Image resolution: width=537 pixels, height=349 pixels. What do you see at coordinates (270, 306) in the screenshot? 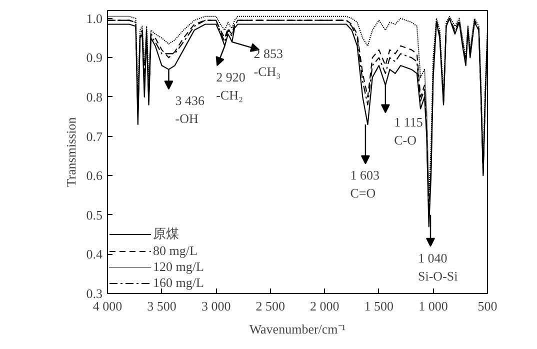
I see `x-tick-label: 2 500` at bounding box center [270, 306].